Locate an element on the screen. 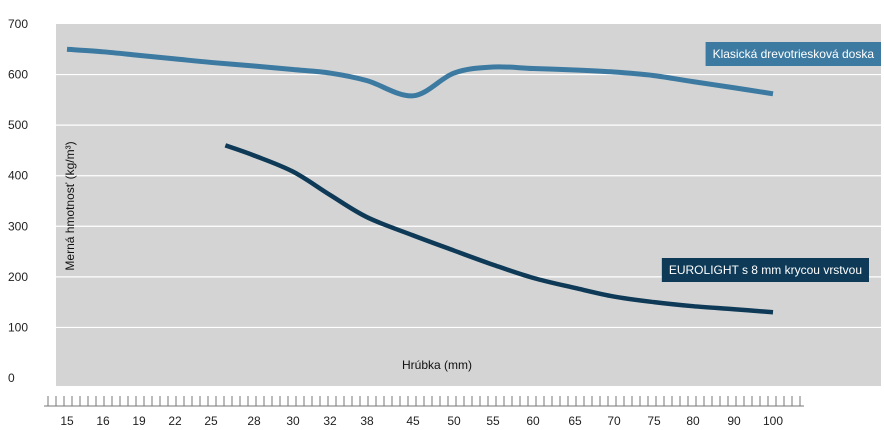  x-tick-label: 22 is located at coordinates (175, 421).